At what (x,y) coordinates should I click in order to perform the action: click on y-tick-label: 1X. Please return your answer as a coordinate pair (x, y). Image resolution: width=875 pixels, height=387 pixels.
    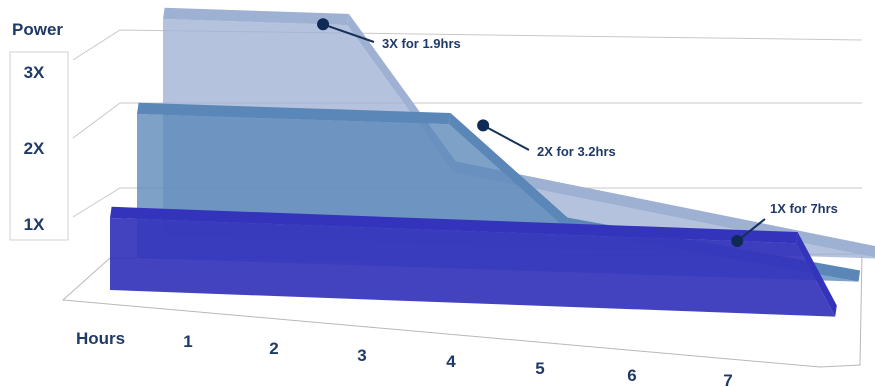
    Looking at the image, I should click on (34, 224).